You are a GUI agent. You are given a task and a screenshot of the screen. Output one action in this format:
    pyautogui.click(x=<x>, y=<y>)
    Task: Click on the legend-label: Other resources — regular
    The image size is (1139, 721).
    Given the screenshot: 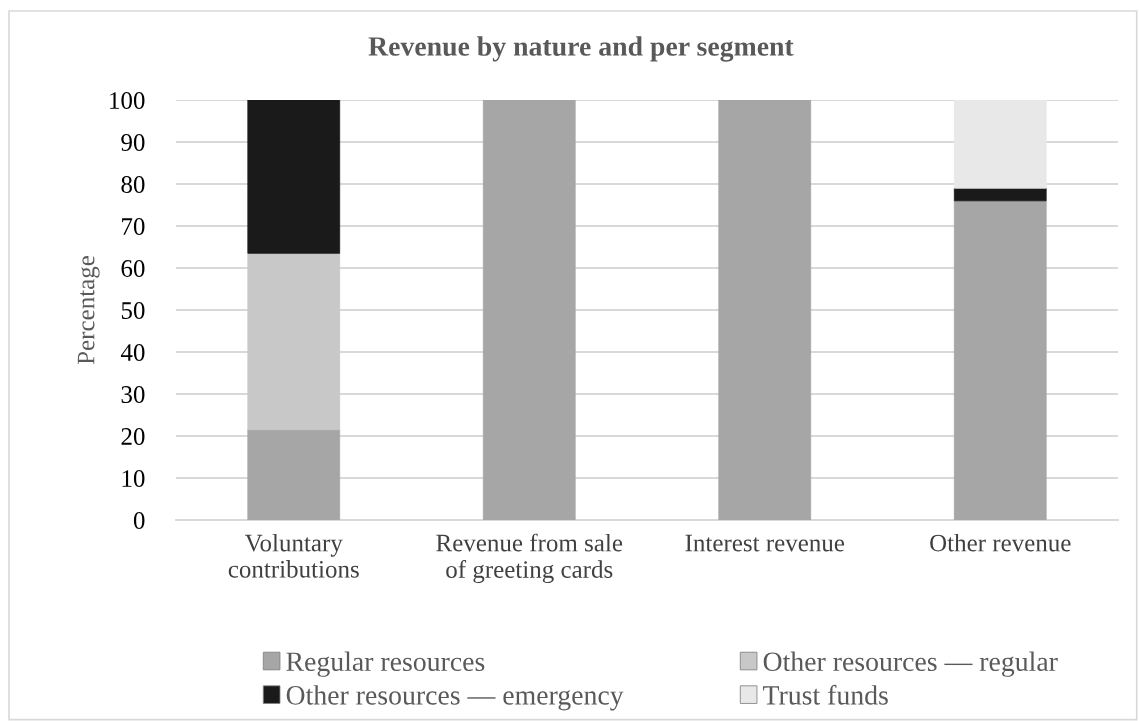 What is the action you would take?
    pyautogui.click(x=910, y=664)
    